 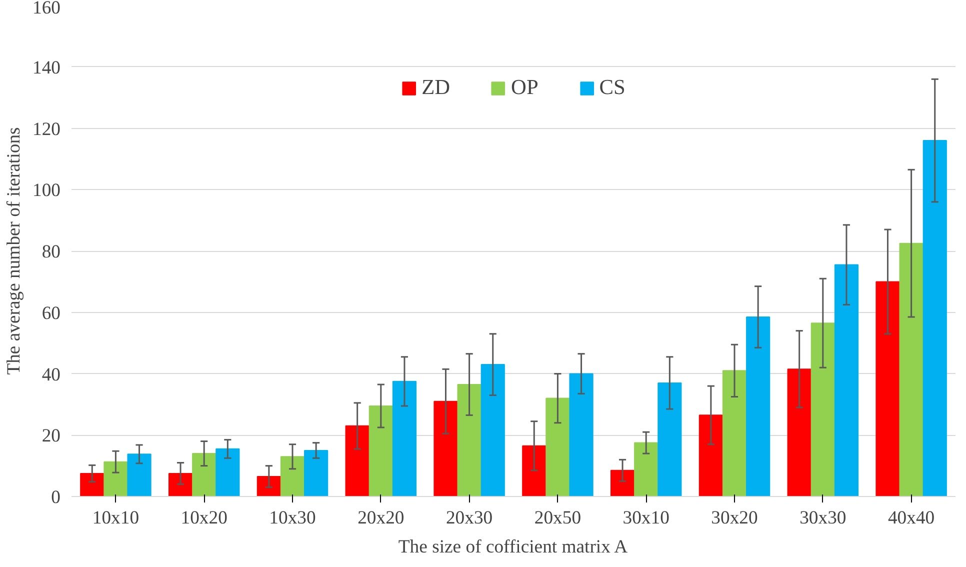 What do you see at coordinates (46, 129) in the screenshot?
I see `y-tick-label: 120` at bounding box center [46, 129].